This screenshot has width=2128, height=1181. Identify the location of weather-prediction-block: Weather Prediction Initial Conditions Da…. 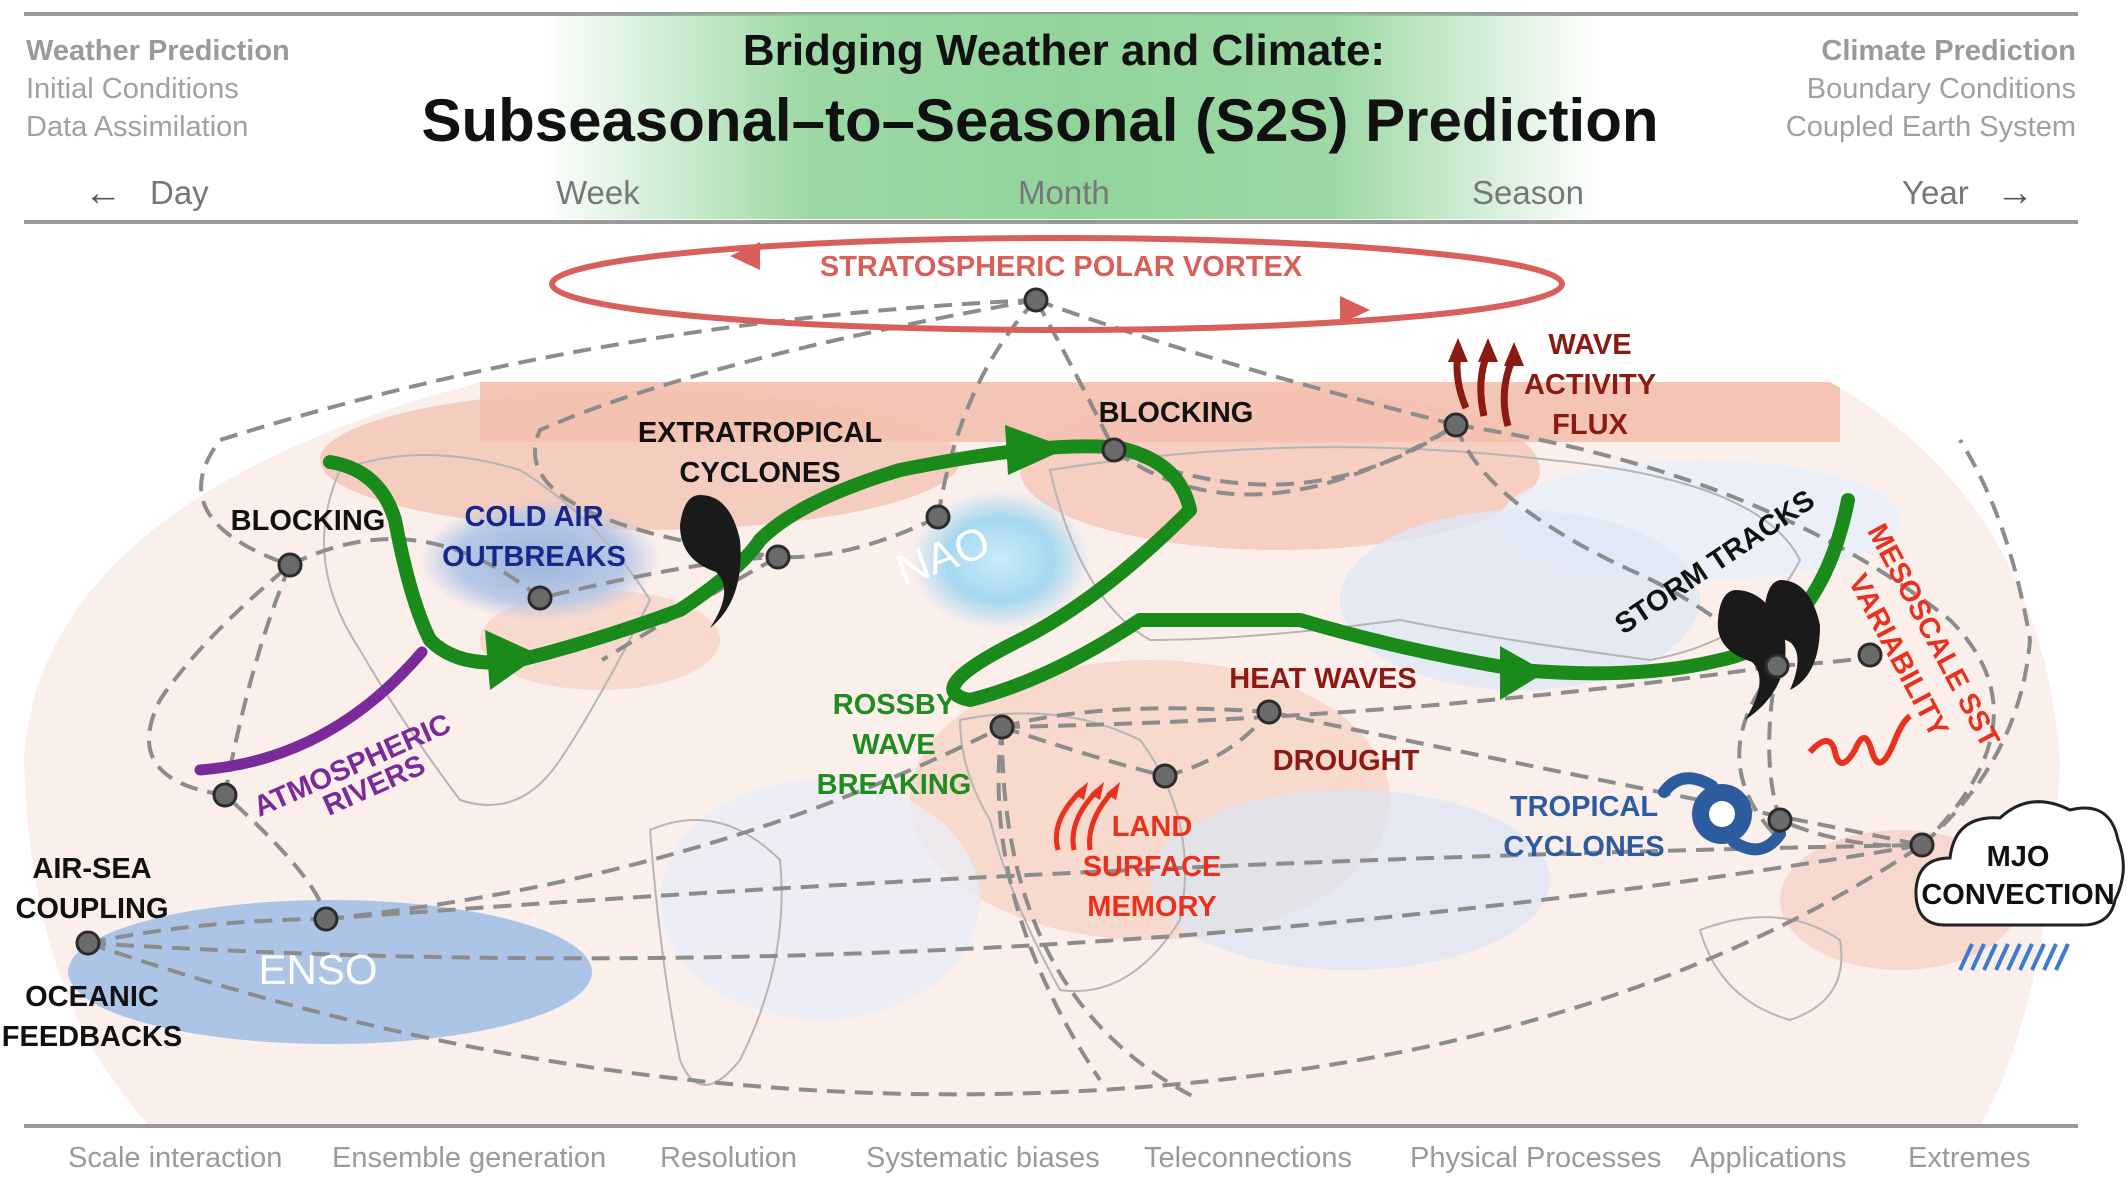
(158, 89).